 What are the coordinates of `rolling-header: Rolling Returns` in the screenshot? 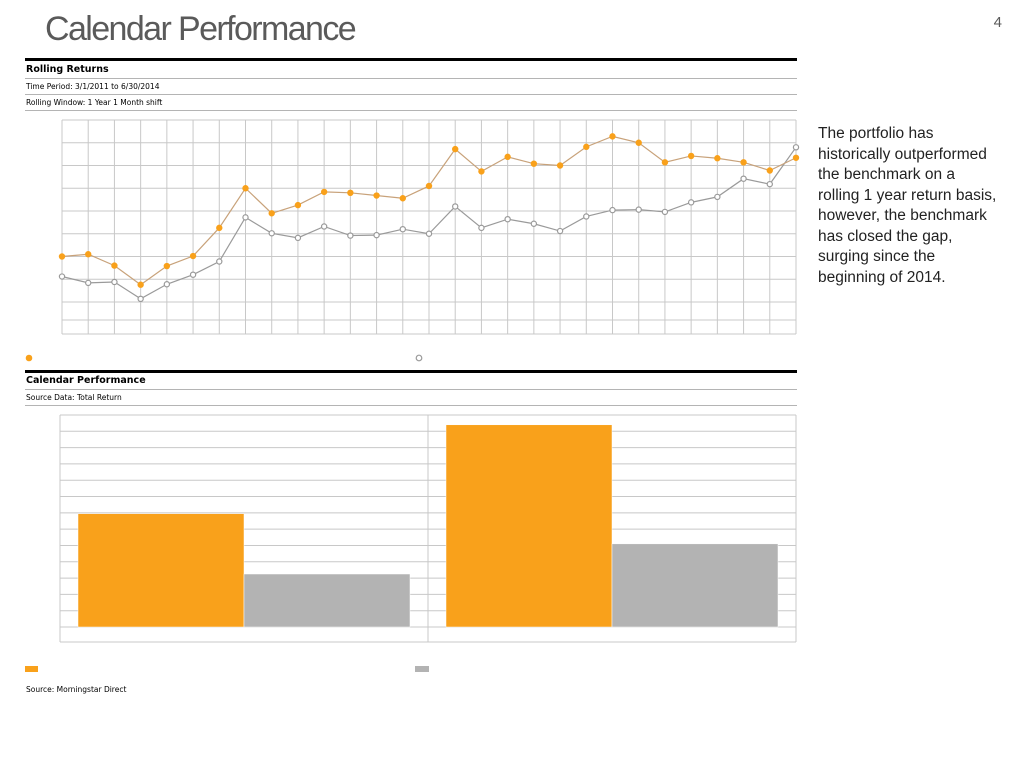 It's located at (67, 69).